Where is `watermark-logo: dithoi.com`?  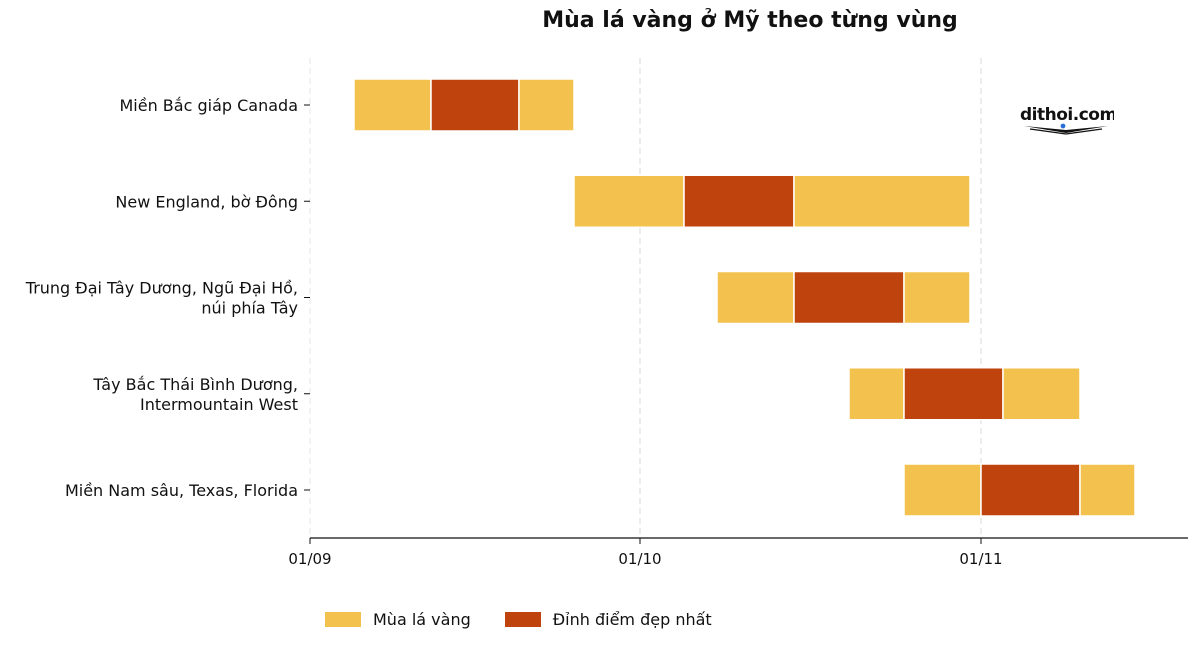 watermark-logo: dithoi.com is located at coordinates (1067, 122).